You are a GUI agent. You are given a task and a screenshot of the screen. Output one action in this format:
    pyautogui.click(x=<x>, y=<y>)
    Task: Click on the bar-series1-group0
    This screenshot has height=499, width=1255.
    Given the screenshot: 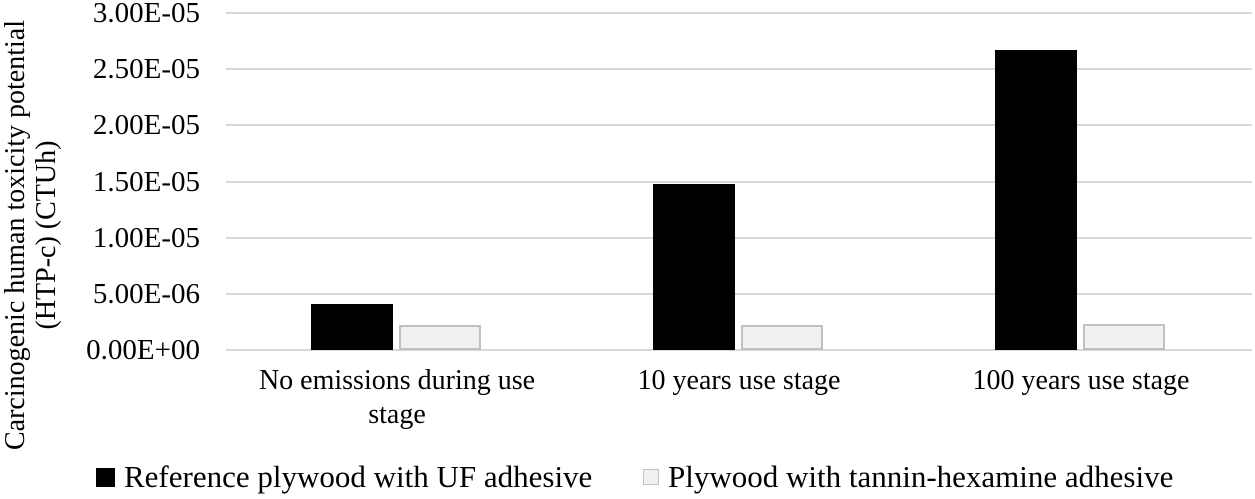 What is the action you would take?
    pyautogui.click(x=440, y=337)
    